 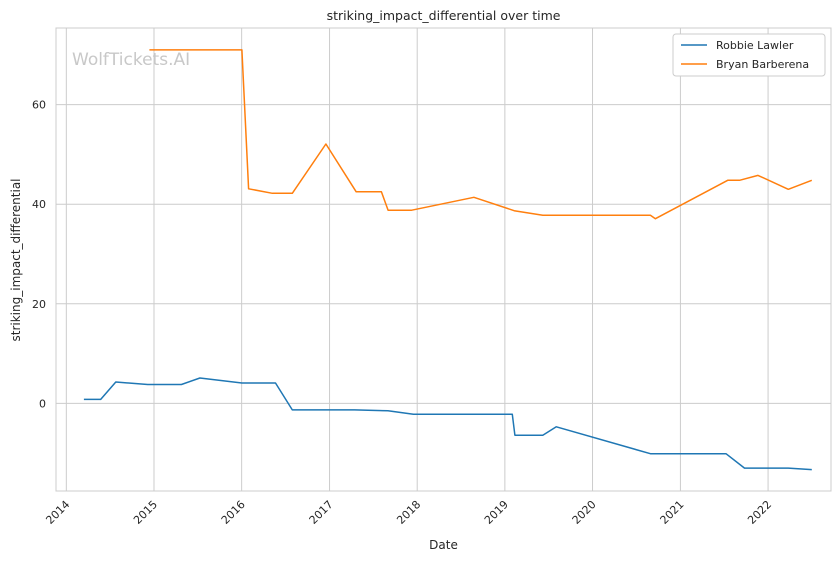 What do you see at coordinates (39, 304) in the screenshot?
I see `y-tick-label-20: 20` at bounding box center [39, 304].